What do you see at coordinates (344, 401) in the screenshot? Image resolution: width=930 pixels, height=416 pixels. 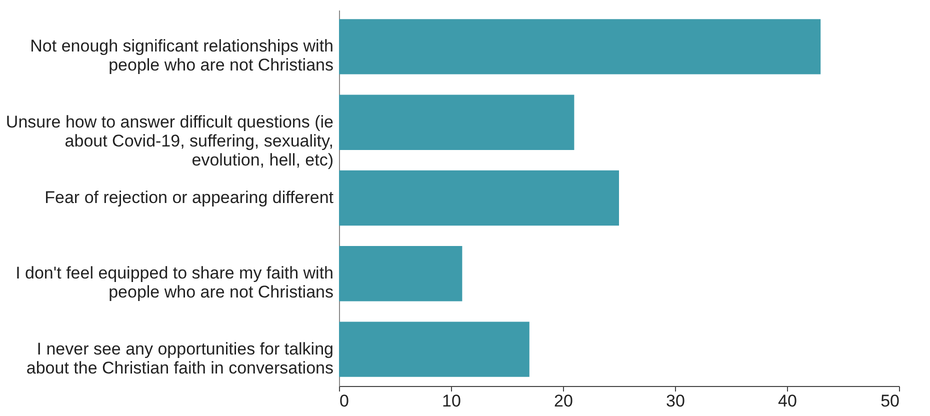 I see `x-tick-label: 0` at bounding box center [344, 401].